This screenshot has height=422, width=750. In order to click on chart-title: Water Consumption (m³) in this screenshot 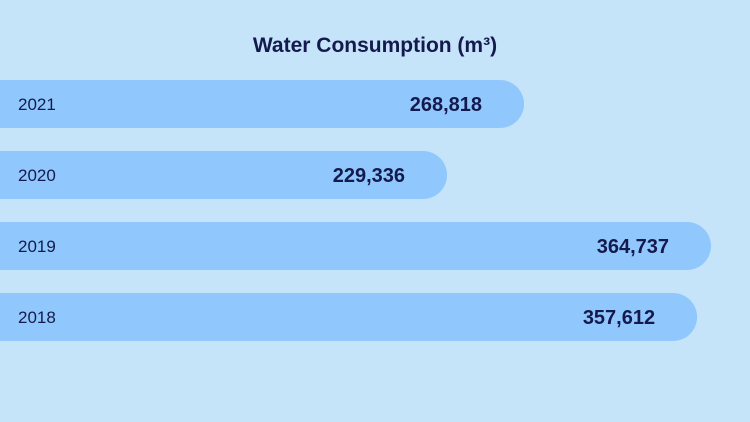, I will do `click(375, 45)`.